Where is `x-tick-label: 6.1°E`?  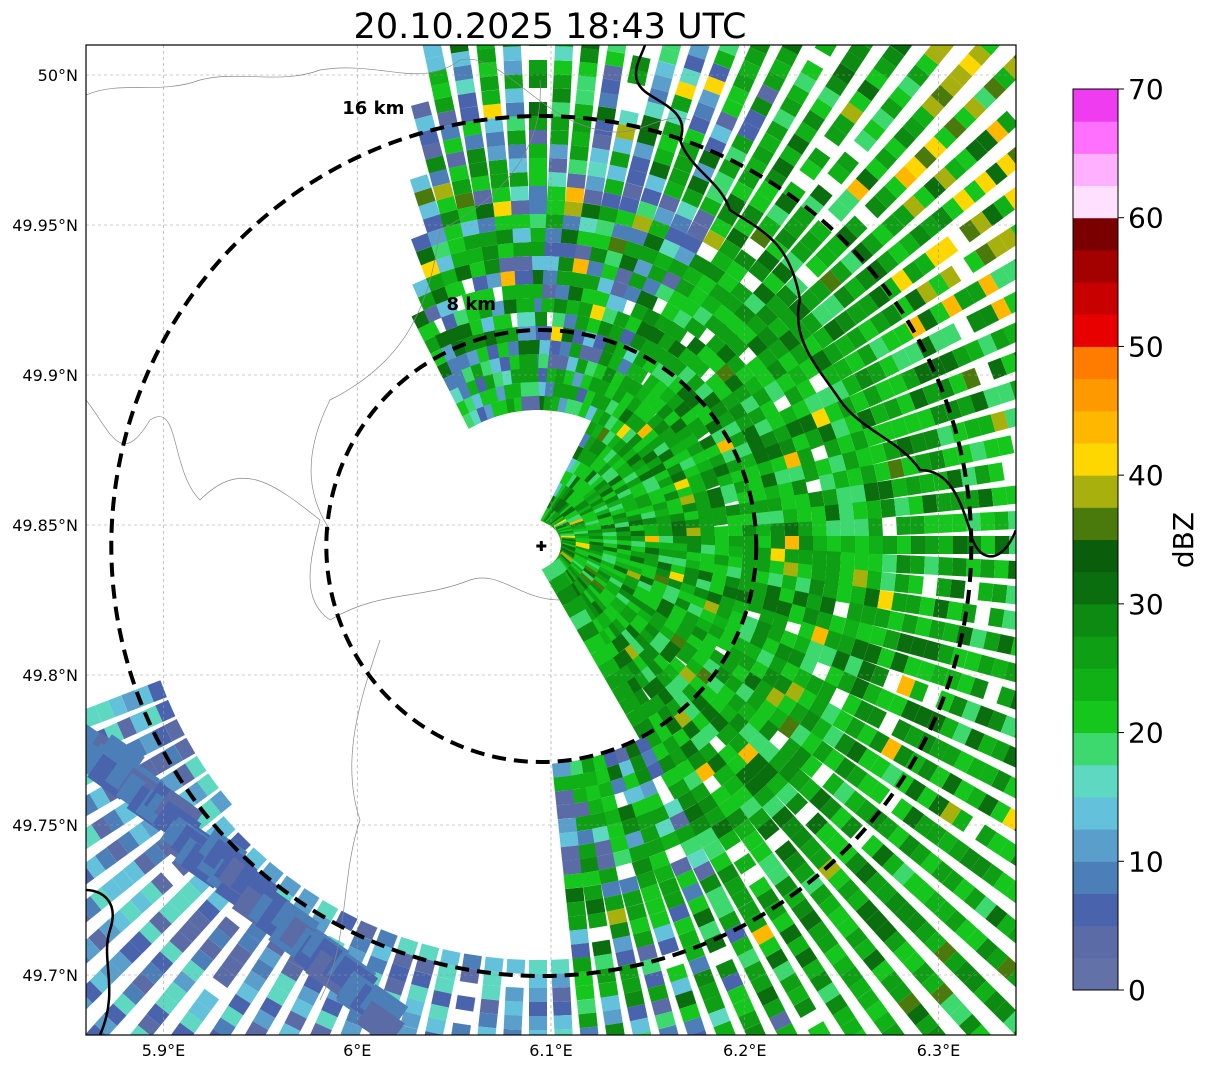
x-tick-label: 6.1°E is located at coordinates (551, 1050).